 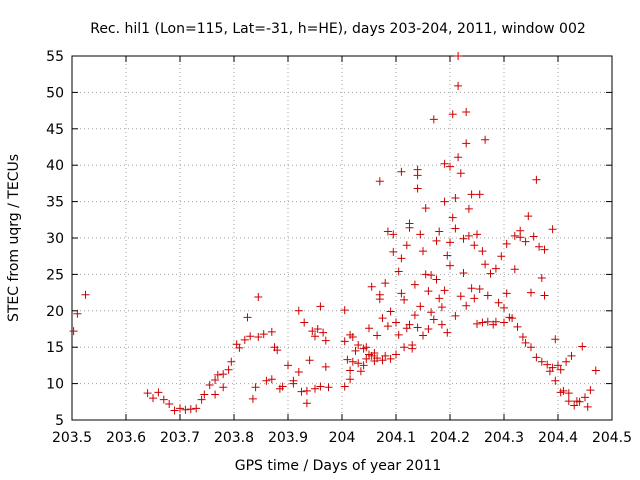 What do you see at coordinates (450, 438) in the screenshot?
I see `x-tick-label: 204.2` at bounding box center [450, 438].